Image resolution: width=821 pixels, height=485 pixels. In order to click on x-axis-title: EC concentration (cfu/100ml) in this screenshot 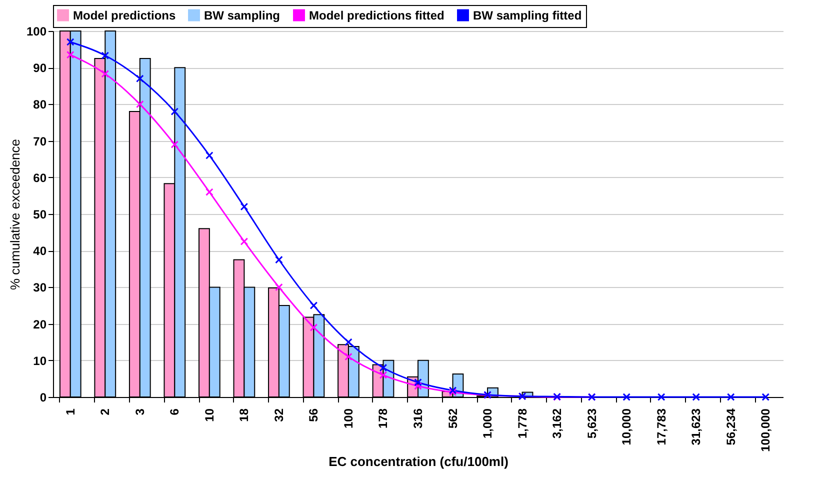, I will do `click(418, 461)`.